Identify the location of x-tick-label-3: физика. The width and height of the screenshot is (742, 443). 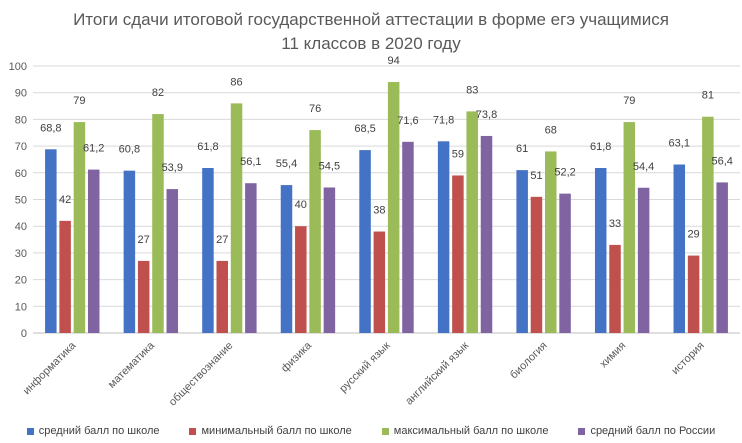
(297, 357).